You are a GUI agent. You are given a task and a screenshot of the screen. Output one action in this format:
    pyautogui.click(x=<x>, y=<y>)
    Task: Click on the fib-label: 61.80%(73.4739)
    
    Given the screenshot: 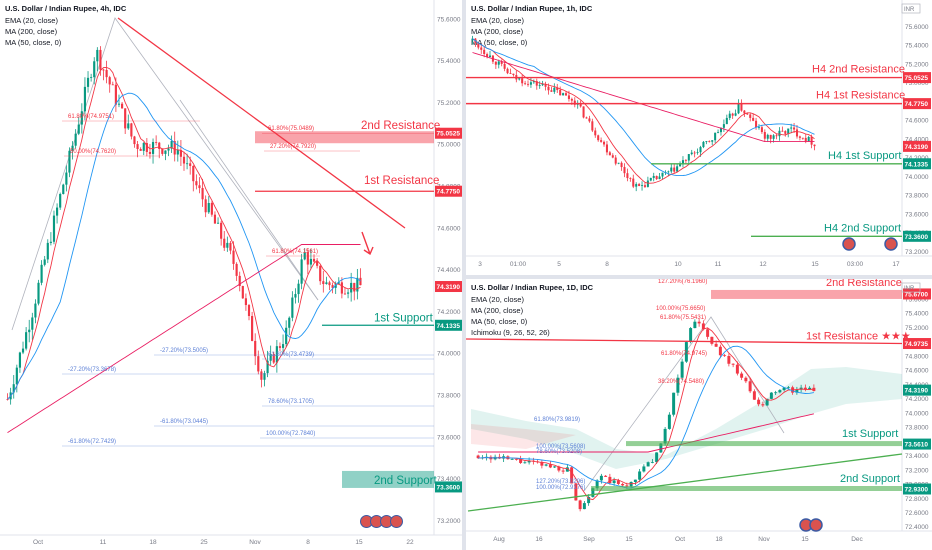 What is the action you would take?
    pyautogui.click(x=291, y=355)
    